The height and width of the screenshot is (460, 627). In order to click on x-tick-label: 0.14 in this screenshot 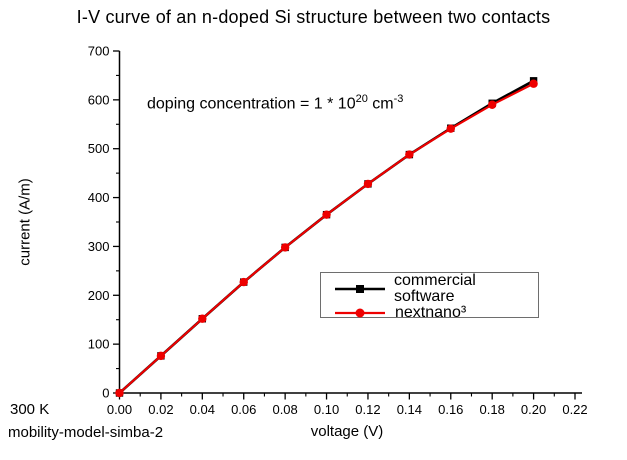, I will do `click(409, 409)`.